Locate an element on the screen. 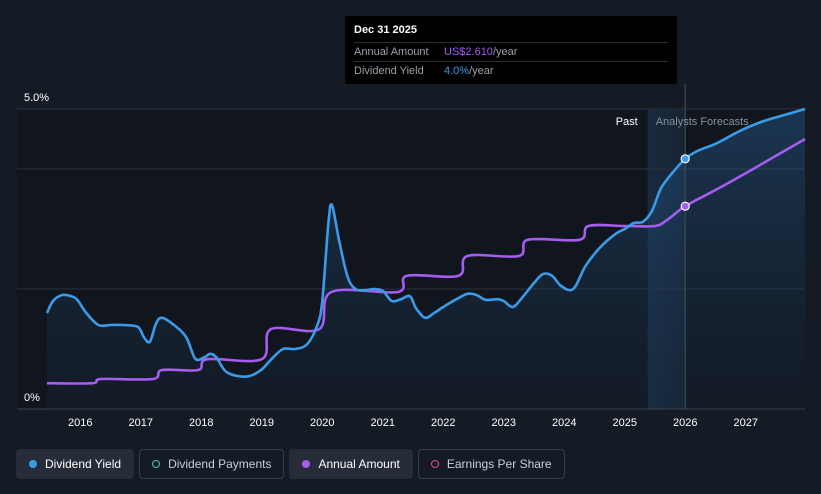 The image size is (821, 494). legend-label: Annual Amount is located at coordinates (359, 464).